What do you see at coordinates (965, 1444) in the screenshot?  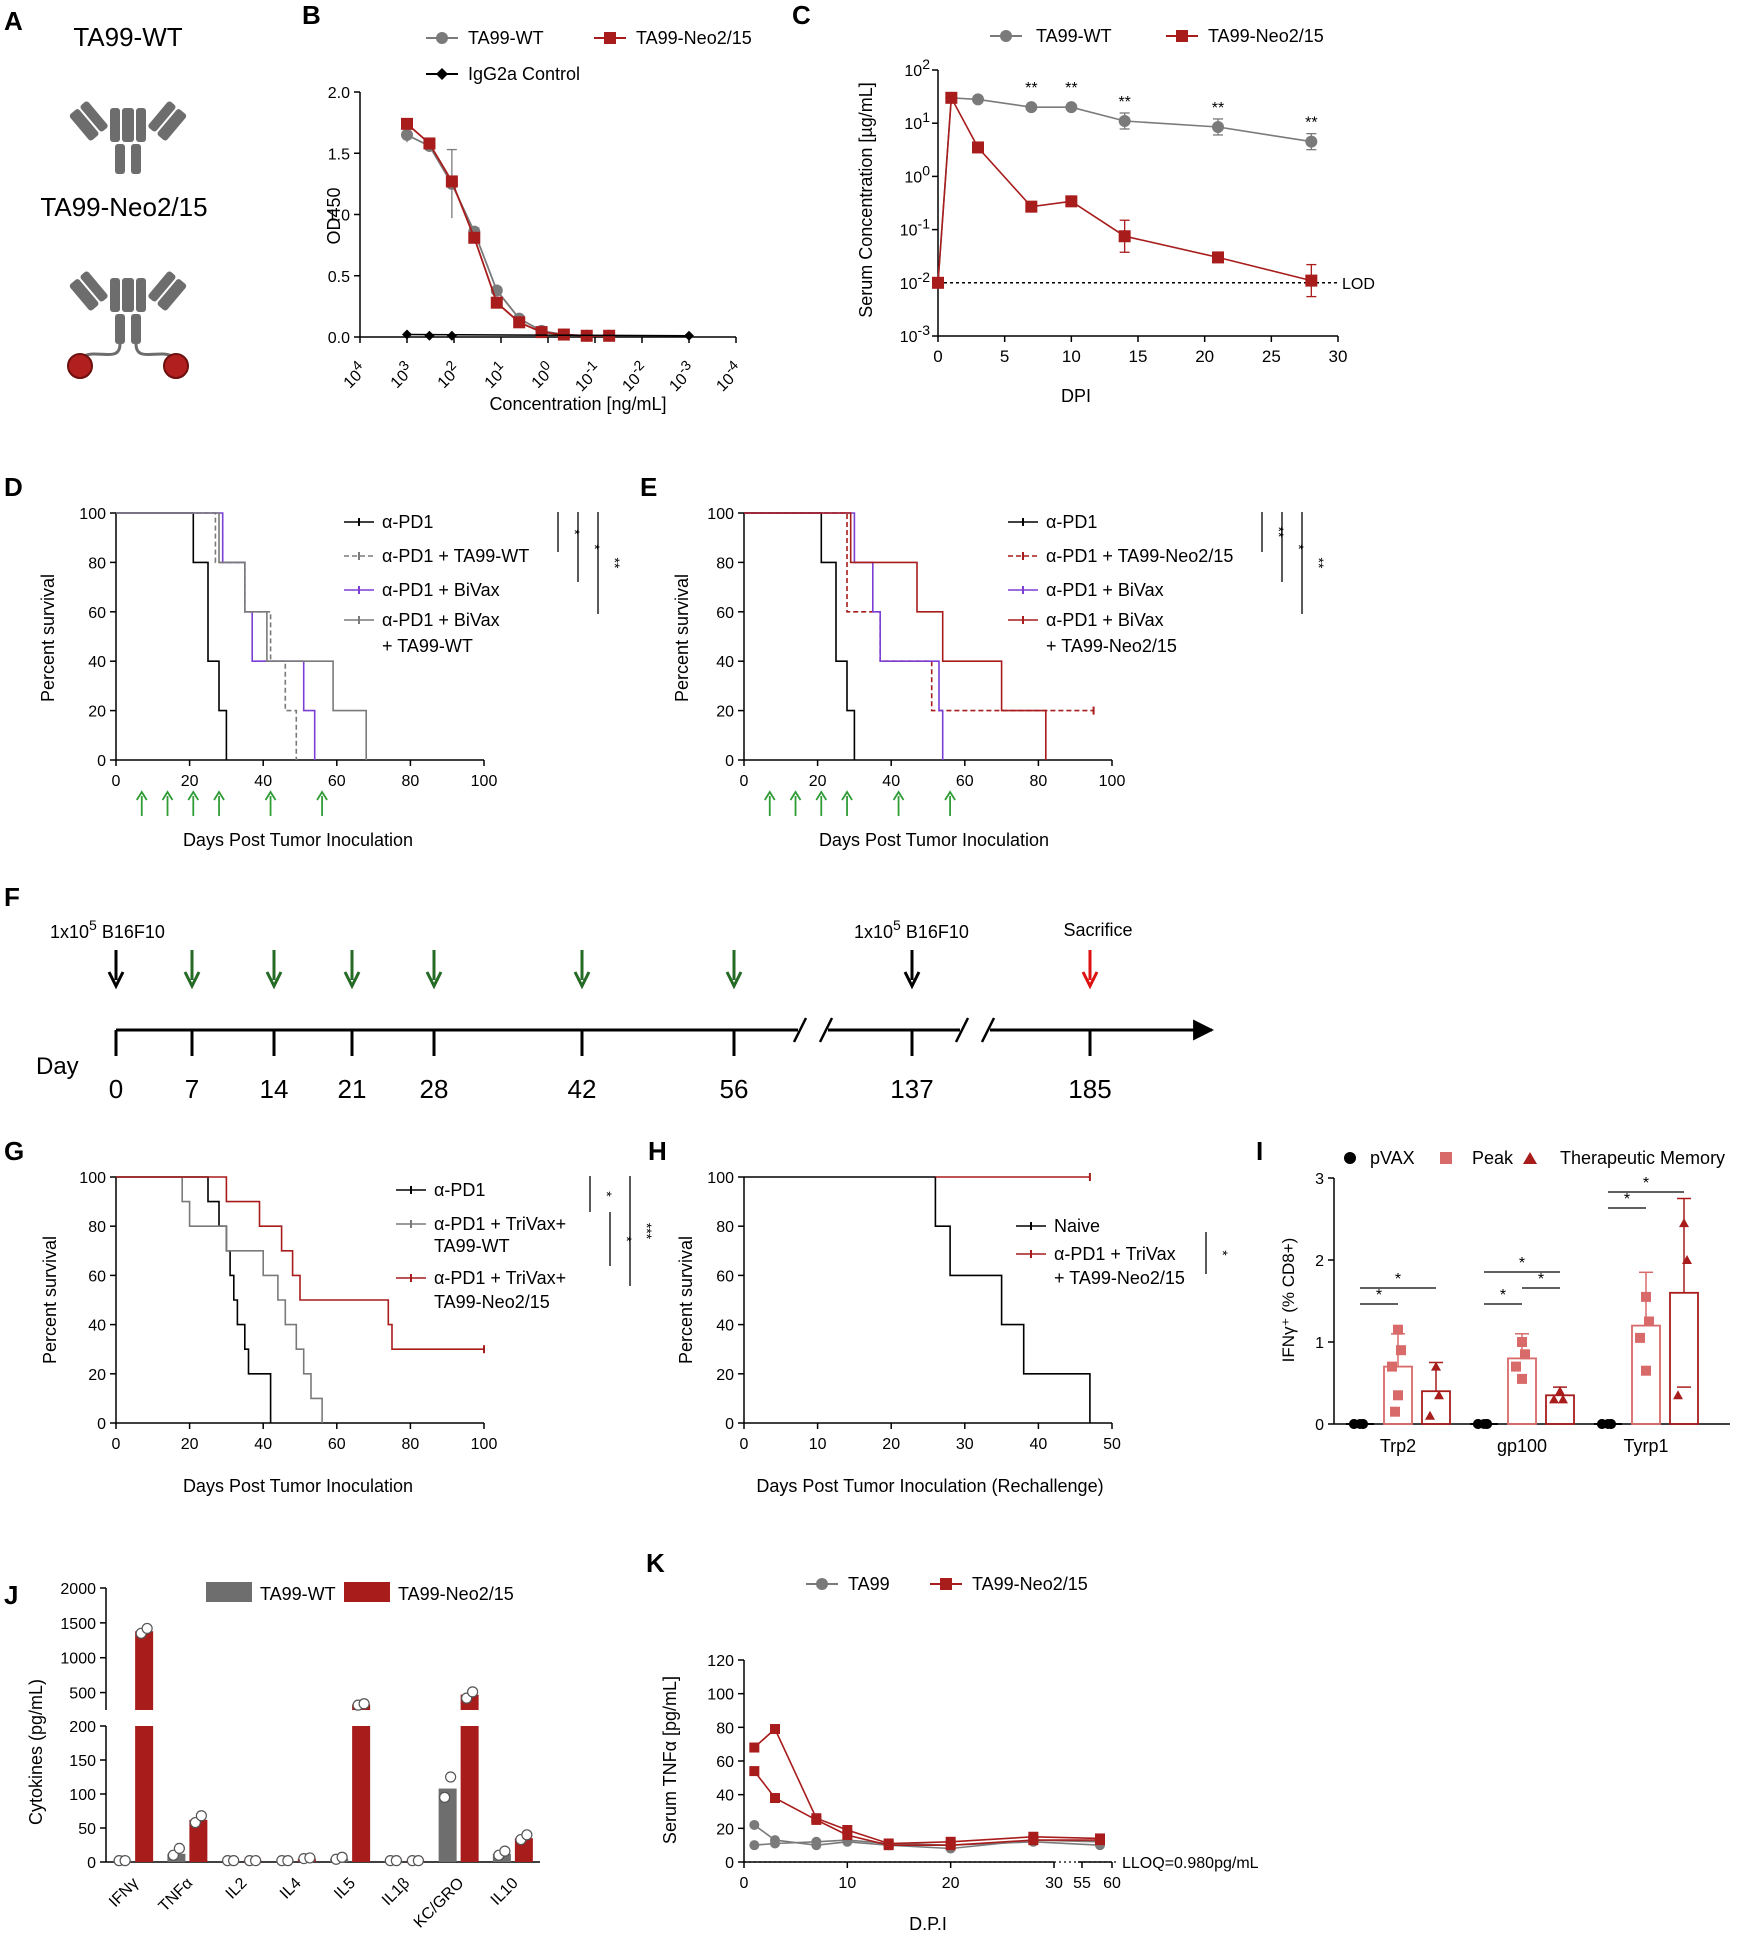 I see `surv-xtick-label: 30` at bounding box center [965, 1444].